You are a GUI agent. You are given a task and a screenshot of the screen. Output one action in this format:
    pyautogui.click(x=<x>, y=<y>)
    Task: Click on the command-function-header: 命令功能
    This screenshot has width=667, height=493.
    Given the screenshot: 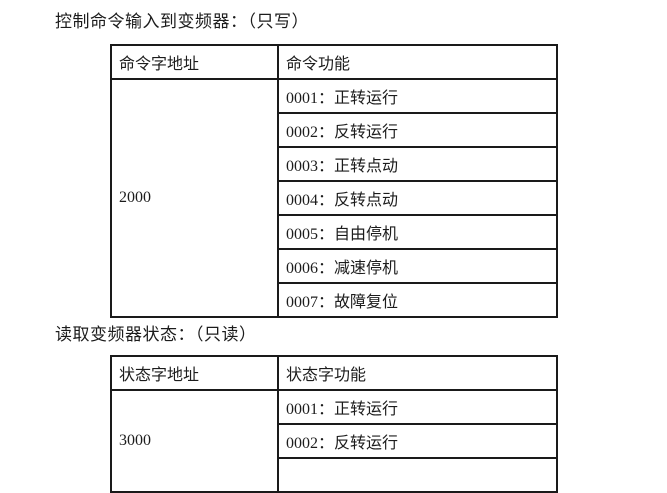 What is the action you would take?
    pyautogui.click(x=417, y=62)
    